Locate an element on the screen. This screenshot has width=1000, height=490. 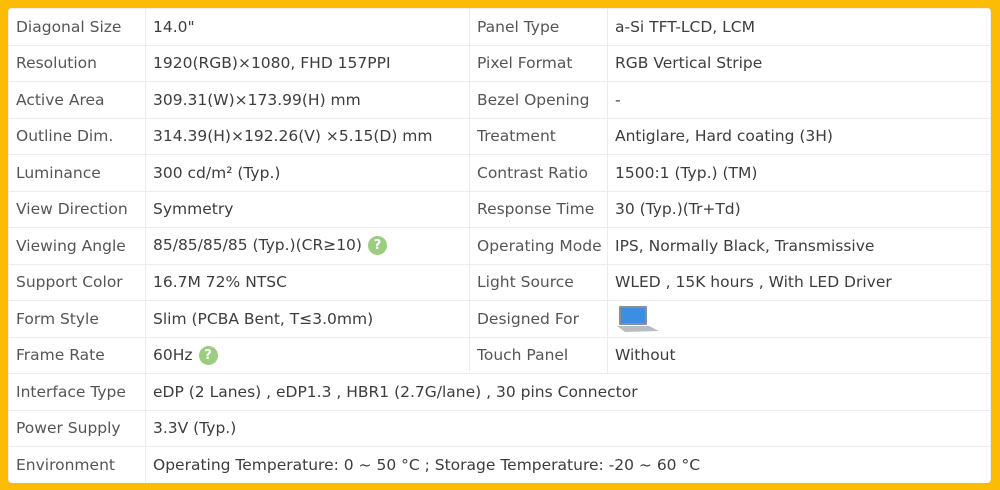
spec-label: Interface Type is located at coordinates (77, 392).